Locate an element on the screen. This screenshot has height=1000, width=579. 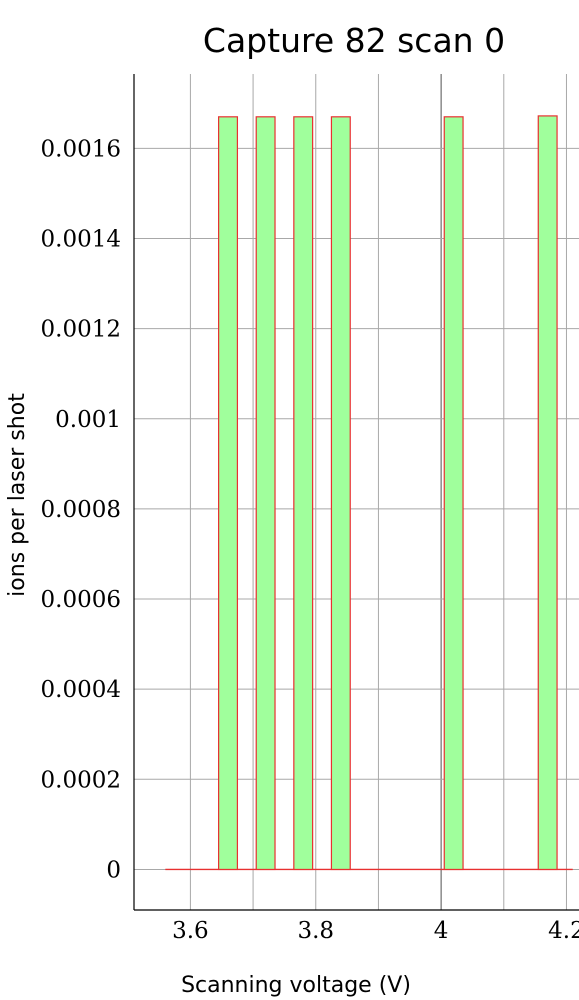
x-tick-label: 3.8 is located at coordinates (315, 931).